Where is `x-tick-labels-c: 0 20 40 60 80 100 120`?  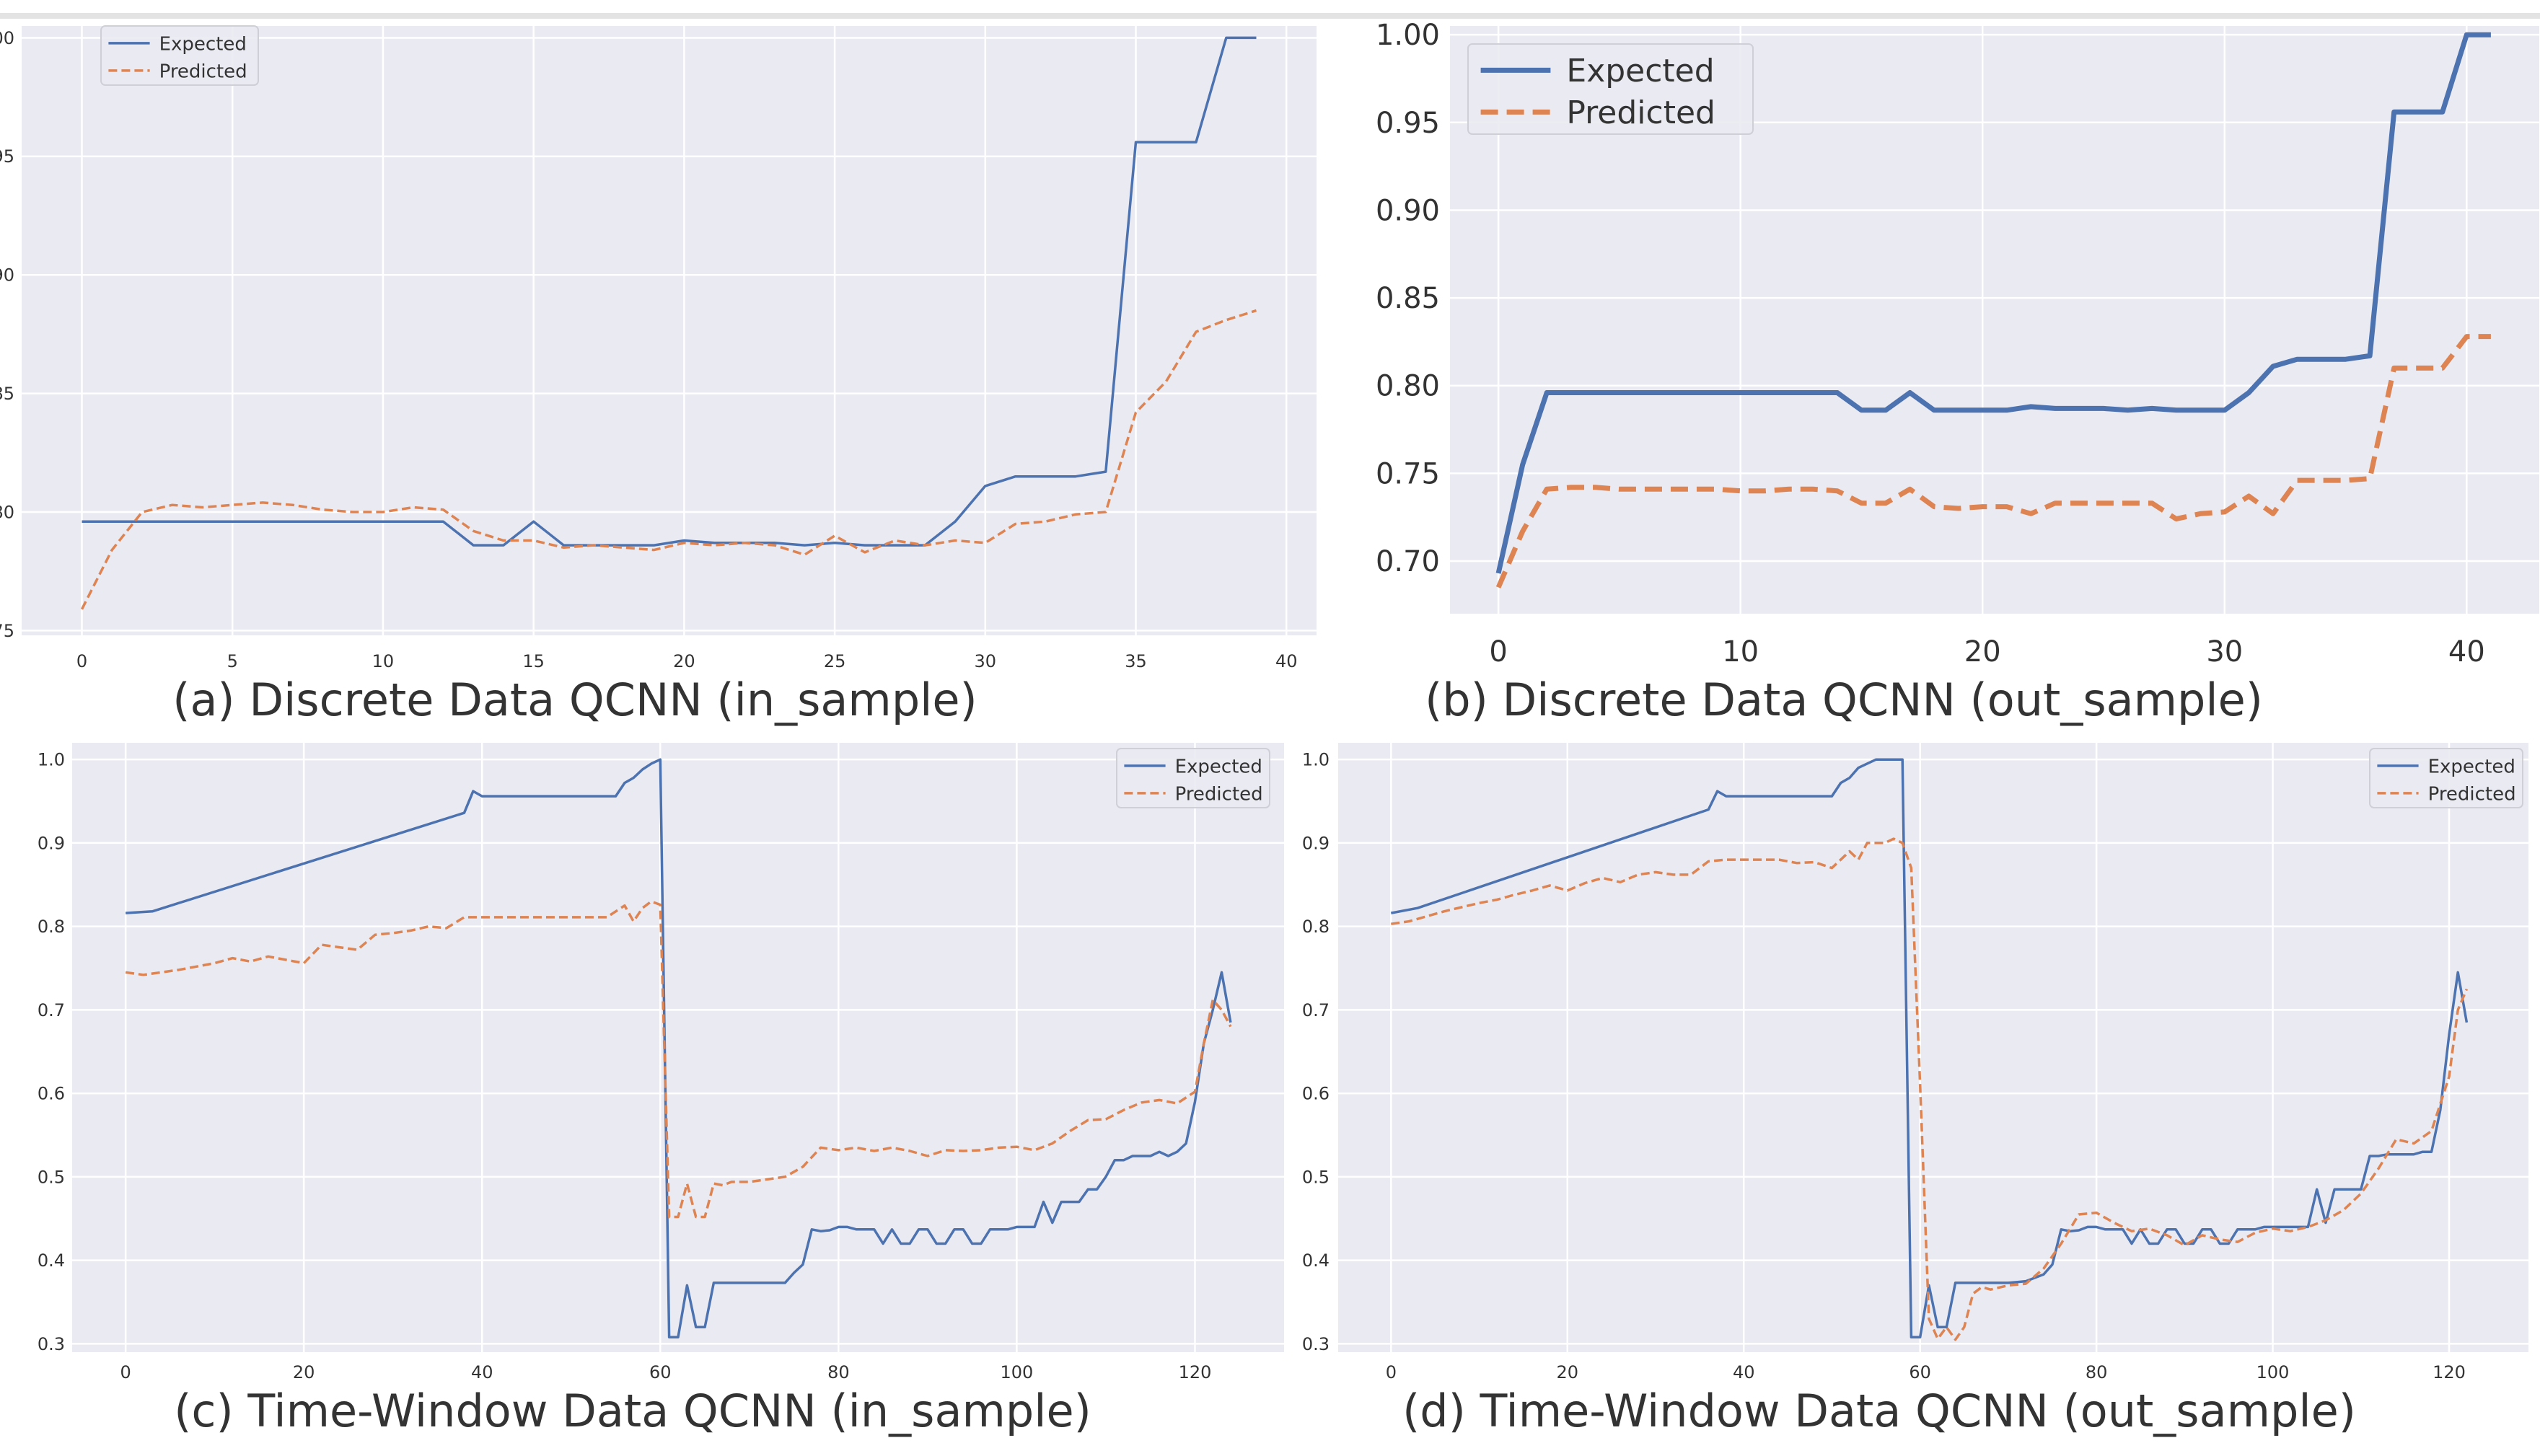
x-tick-labels-c: 0 20 40 60 80 100 120 is located at coordinates (665, 1372).